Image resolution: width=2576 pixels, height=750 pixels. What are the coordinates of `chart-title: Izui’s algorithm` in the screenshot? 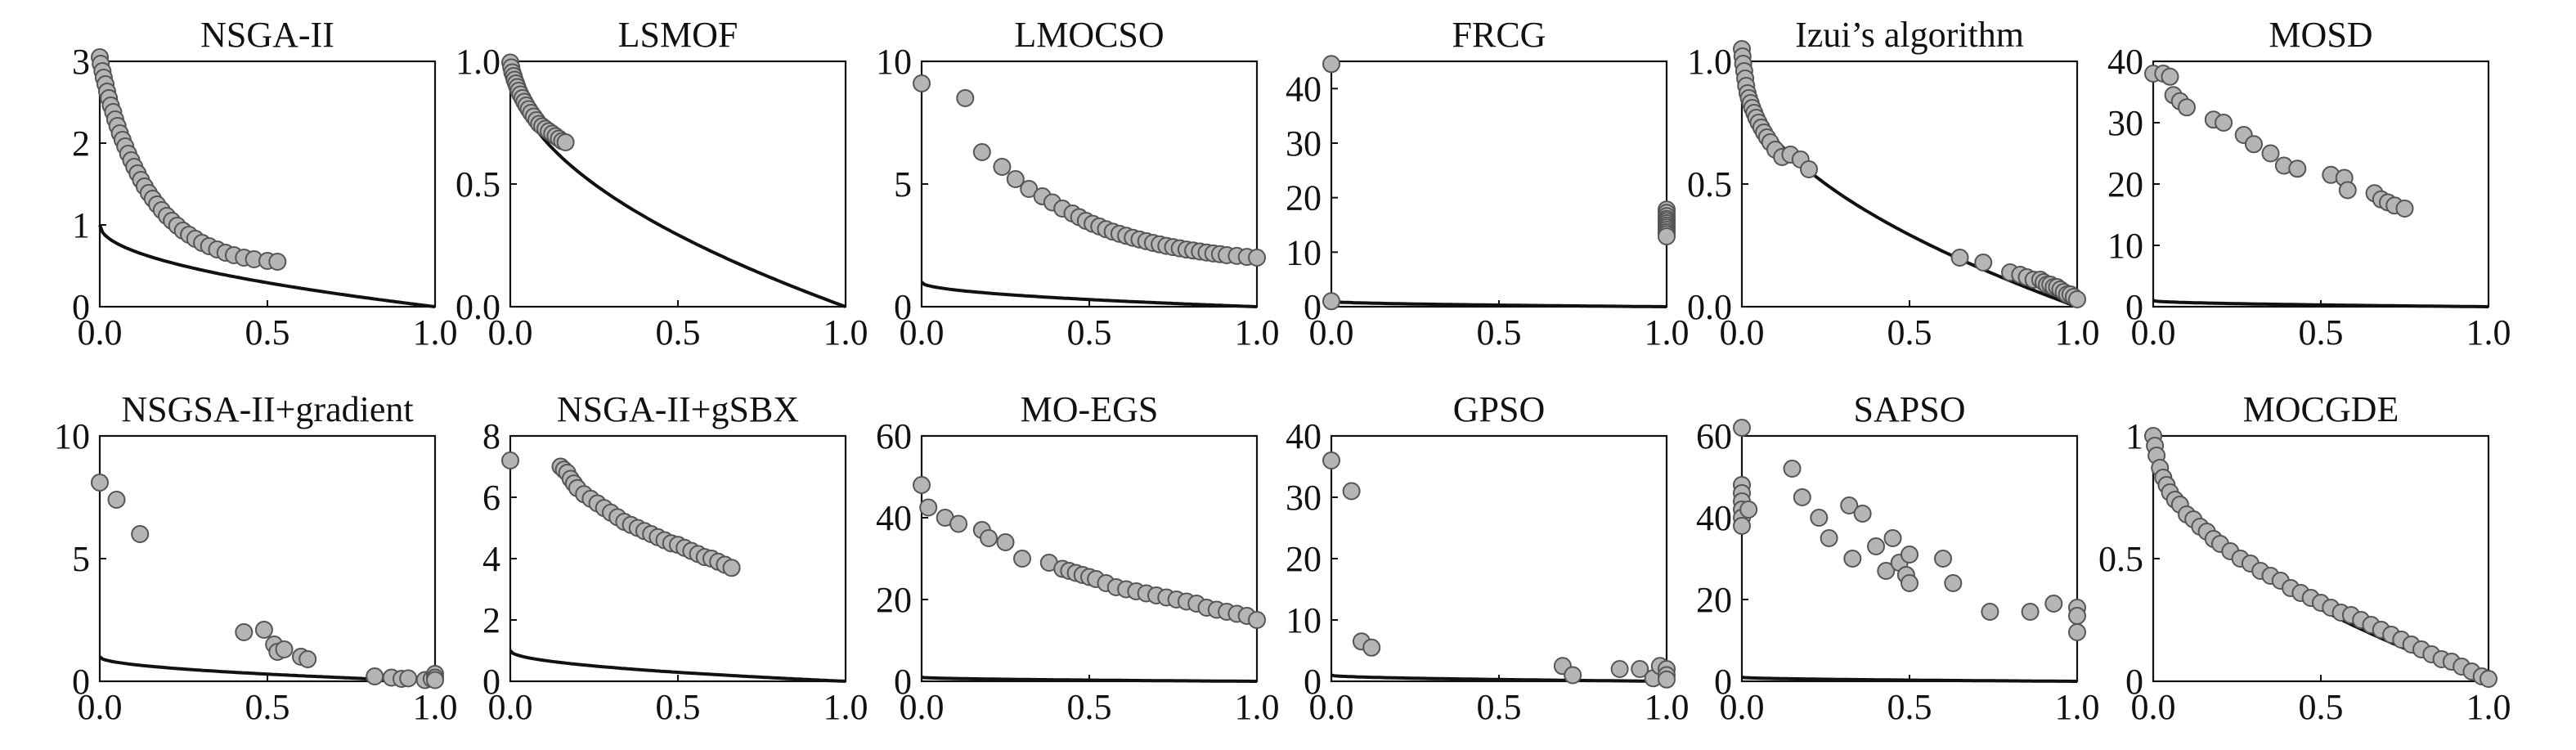 It's located at (1909, 35).